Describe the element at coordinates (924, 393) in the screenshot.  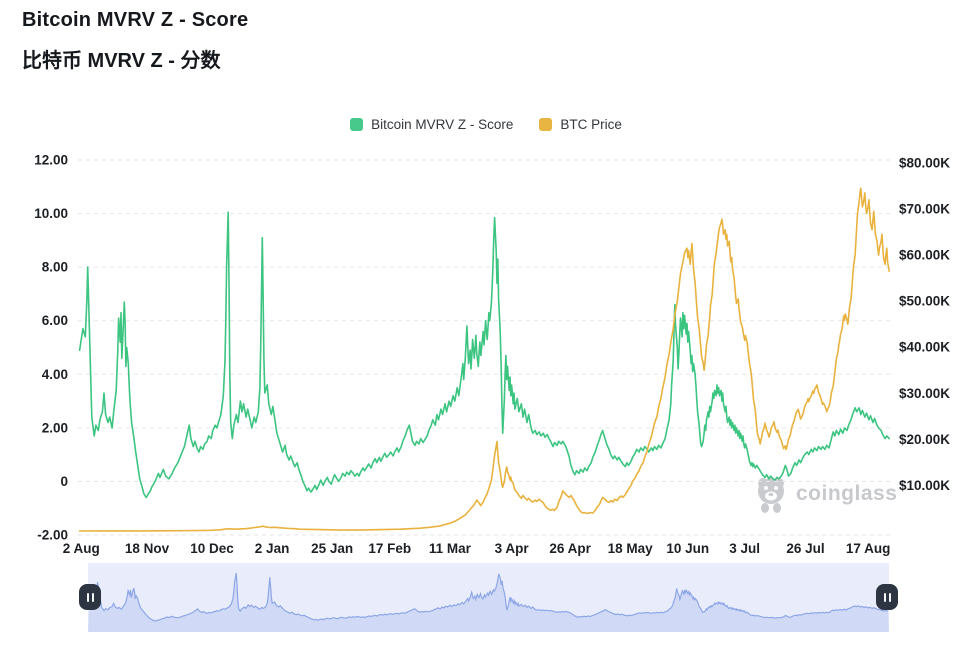
I see `y-axis-right-tick: $30.00K` at that location.